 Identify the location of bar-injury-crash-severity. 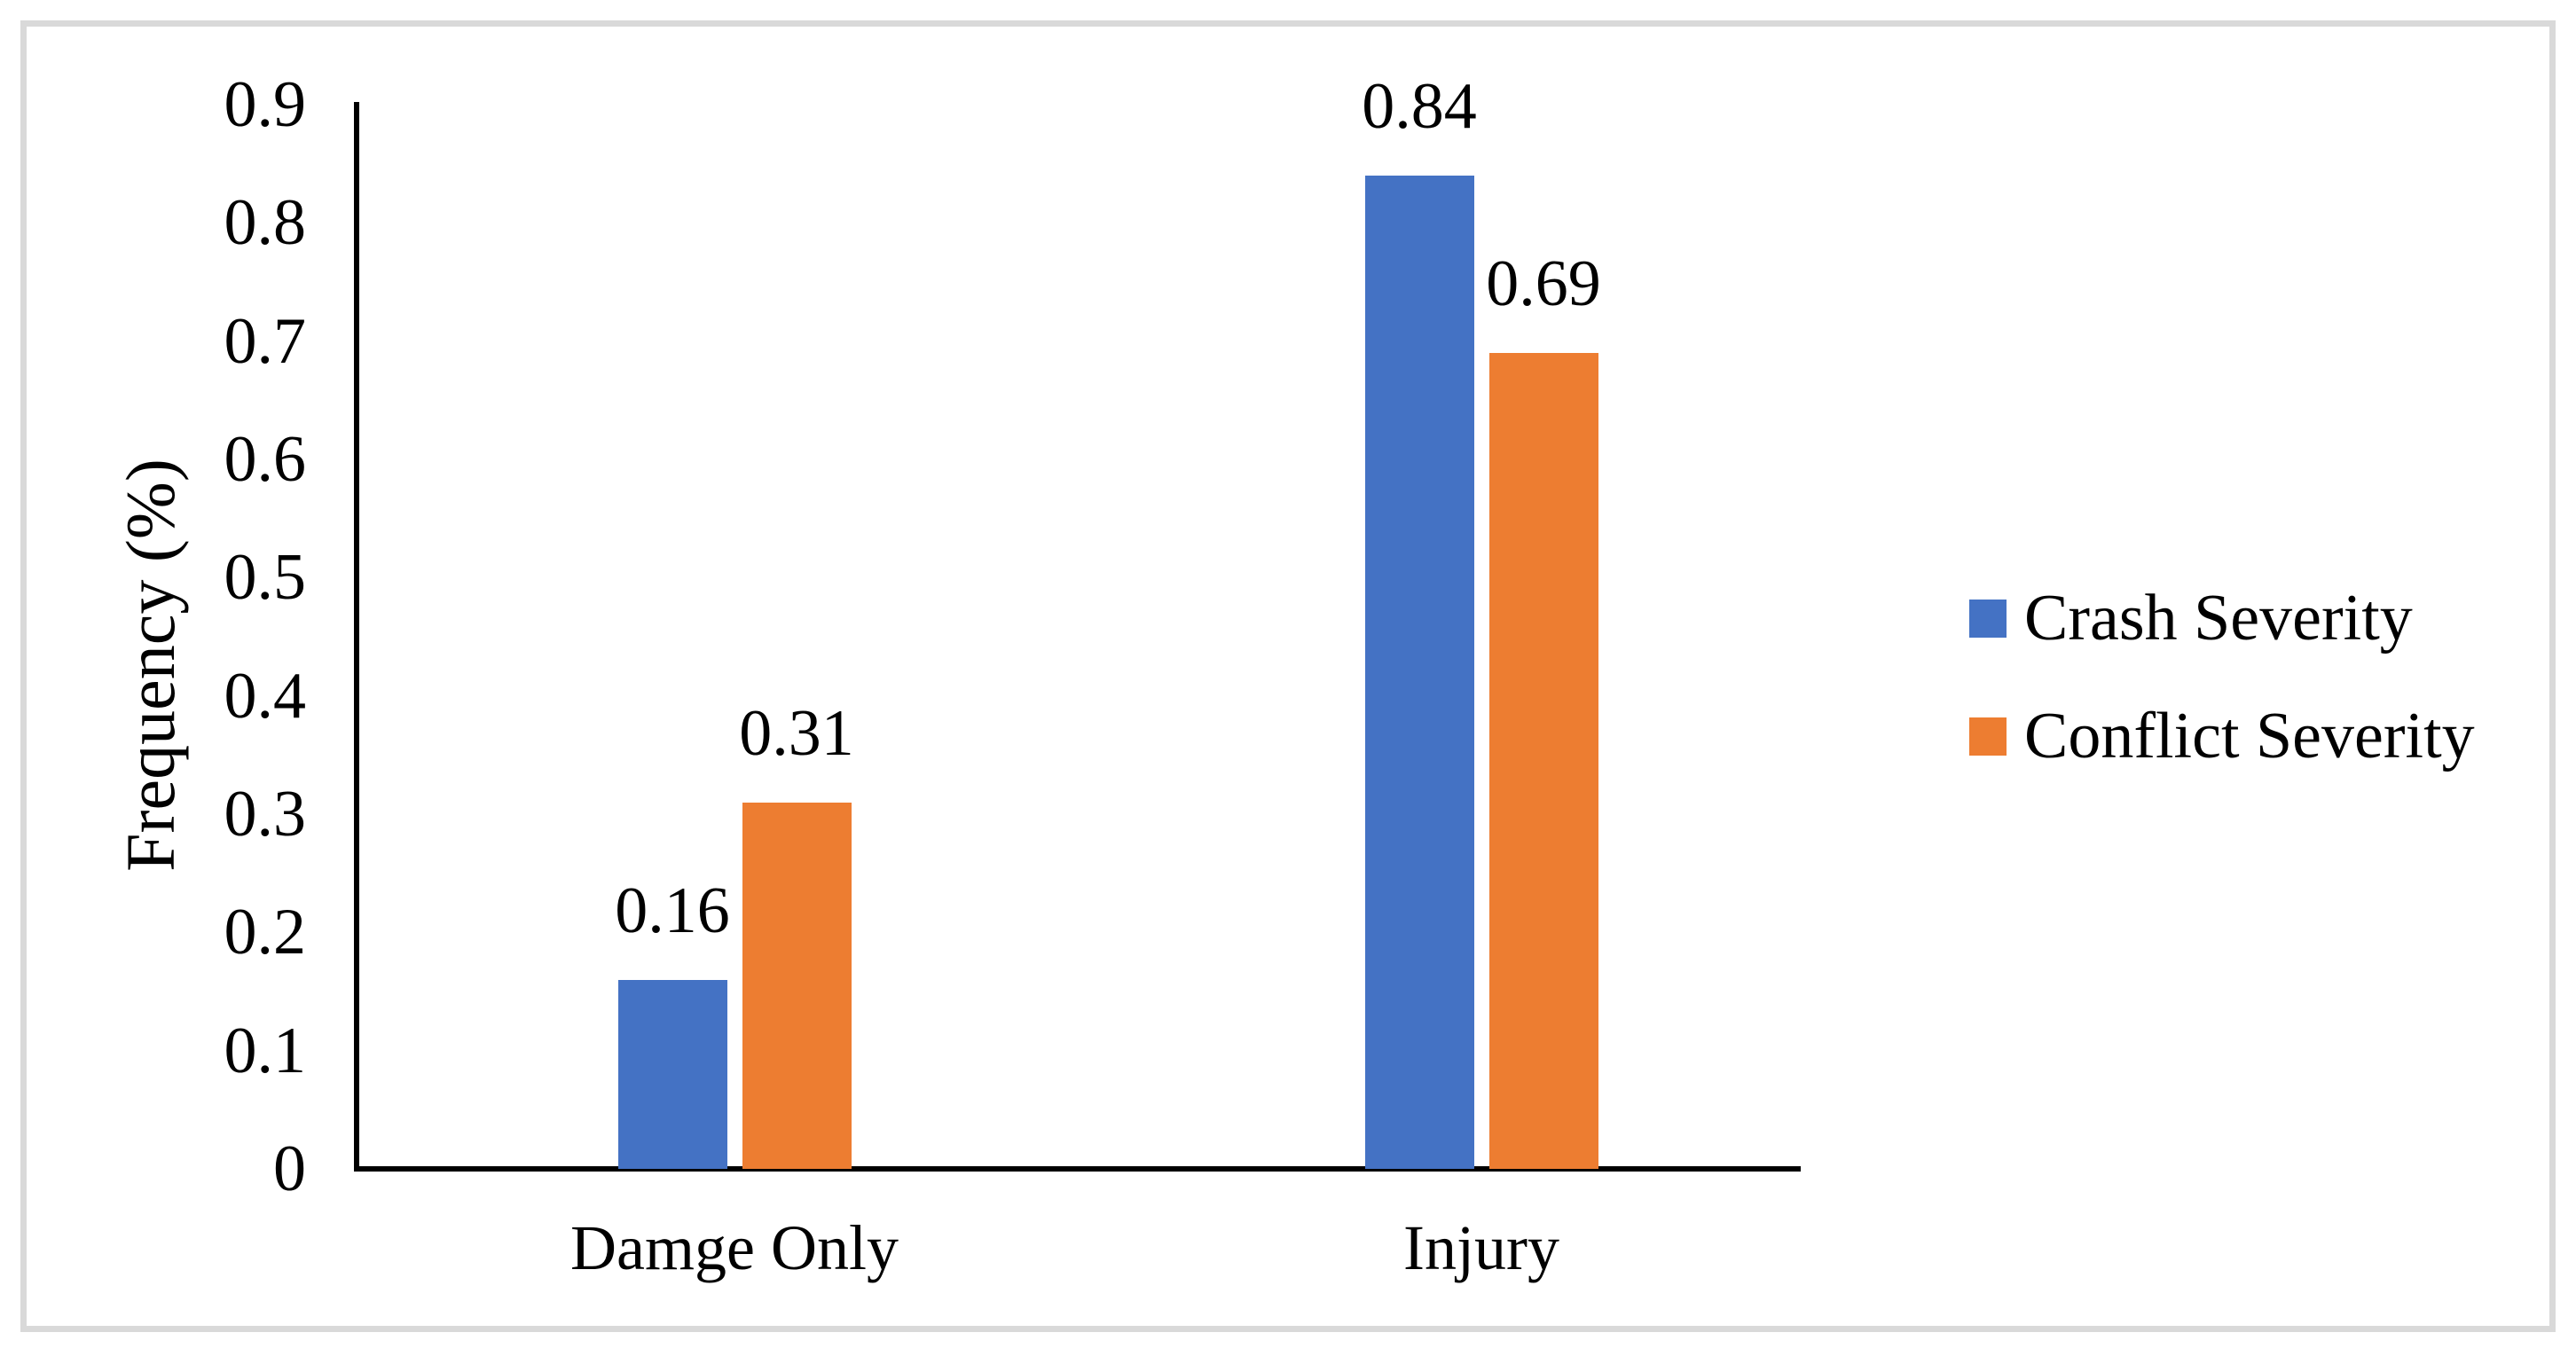
(1419, 672).